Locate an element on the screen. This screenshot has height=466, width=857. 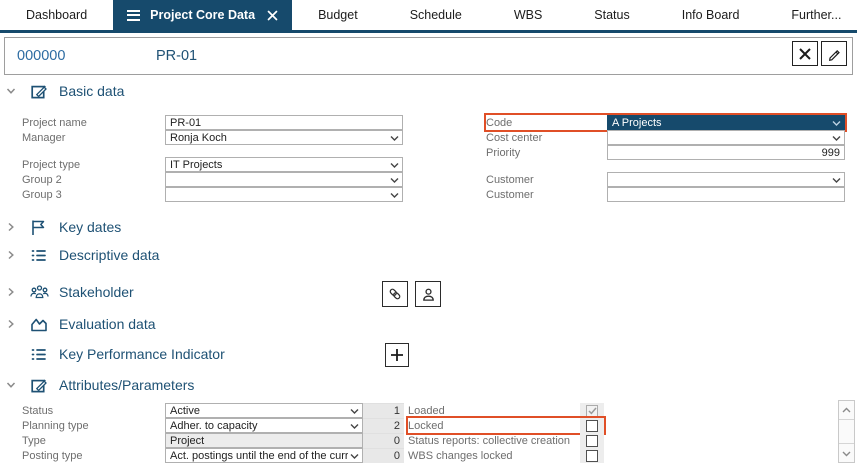
link-button is located at coordinates (395, 294).